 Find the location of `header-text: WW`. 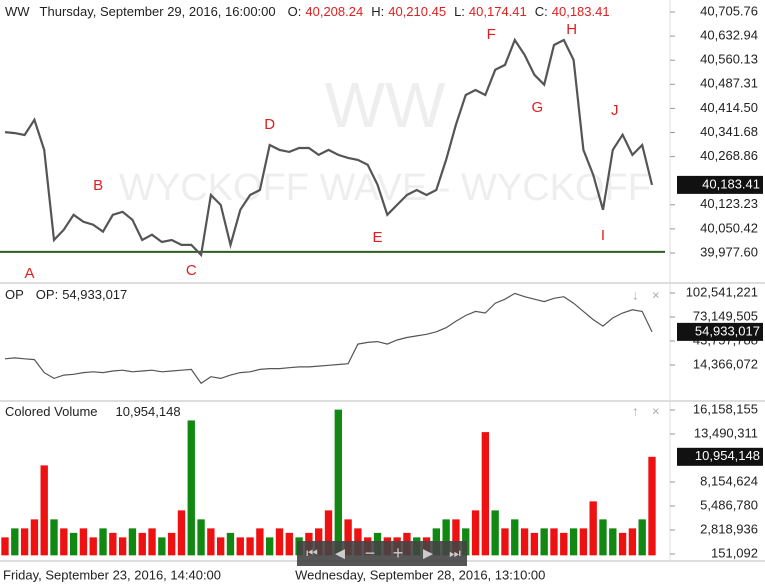

header-text: WW is located at coordinates (17, 11).